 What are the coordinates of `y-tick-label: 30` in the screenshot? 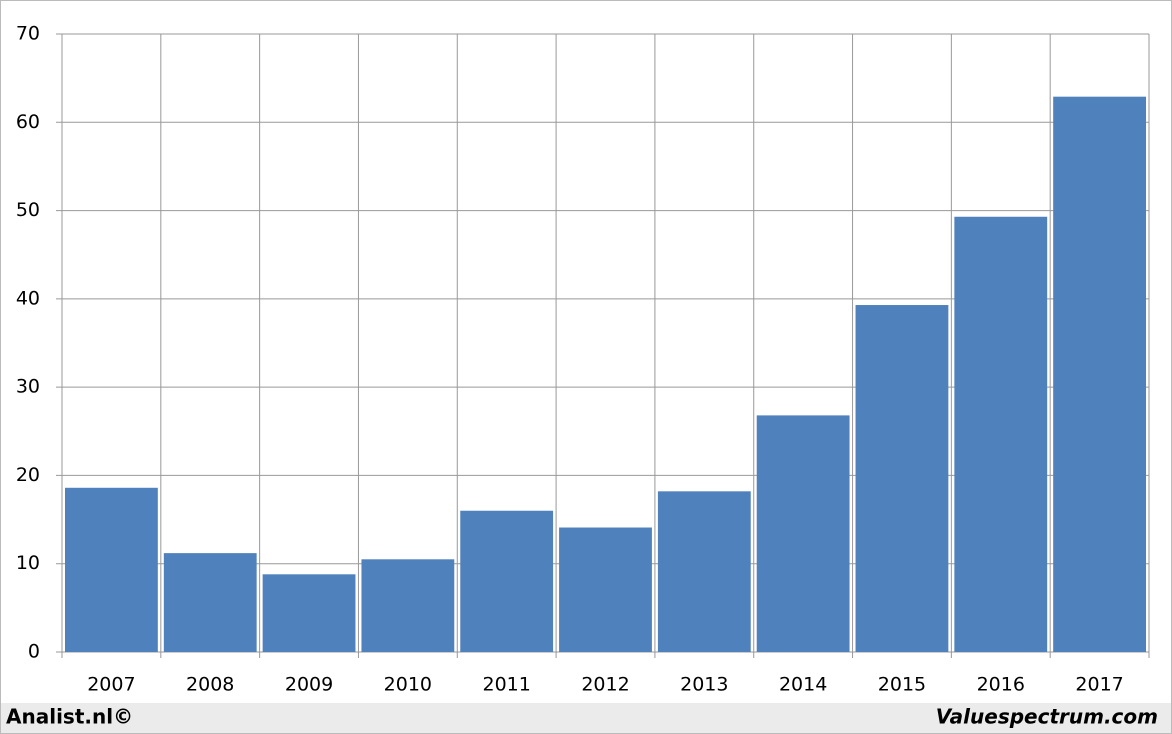 It's located at (28, 387).